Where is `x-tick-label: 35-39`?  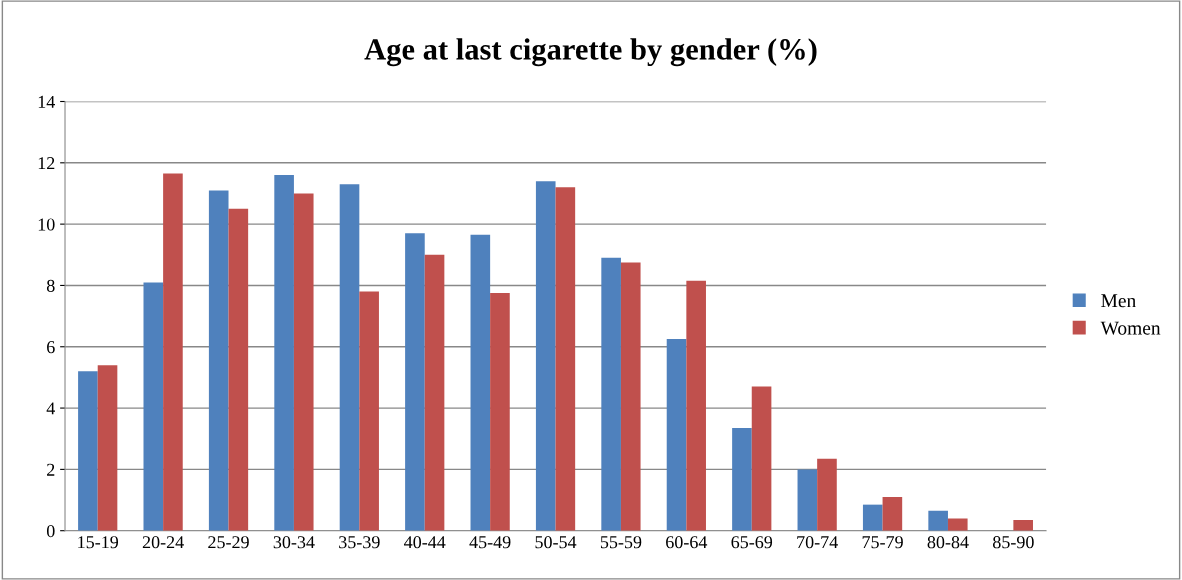 x-tick-label: 35-39 is located at coordinates (359, 542).